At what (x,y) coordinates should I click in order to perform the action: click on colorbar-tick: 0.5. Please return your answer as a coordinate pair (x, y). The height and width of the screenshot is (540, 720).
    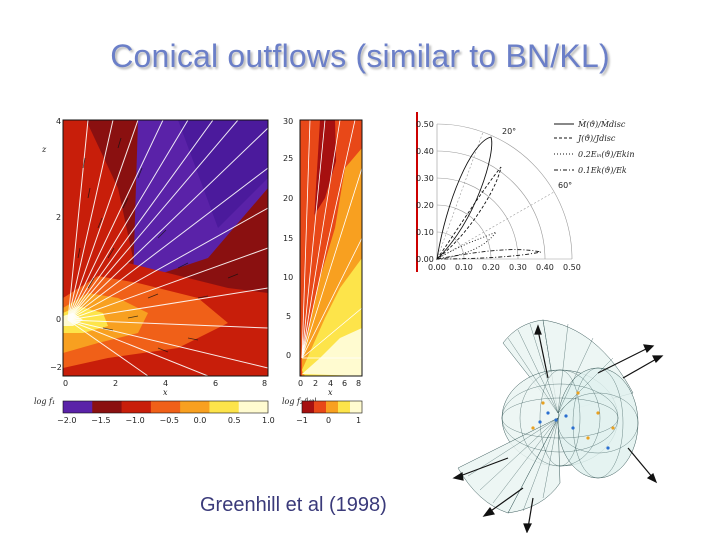
    Looking at the image, I should click on (234, 420).